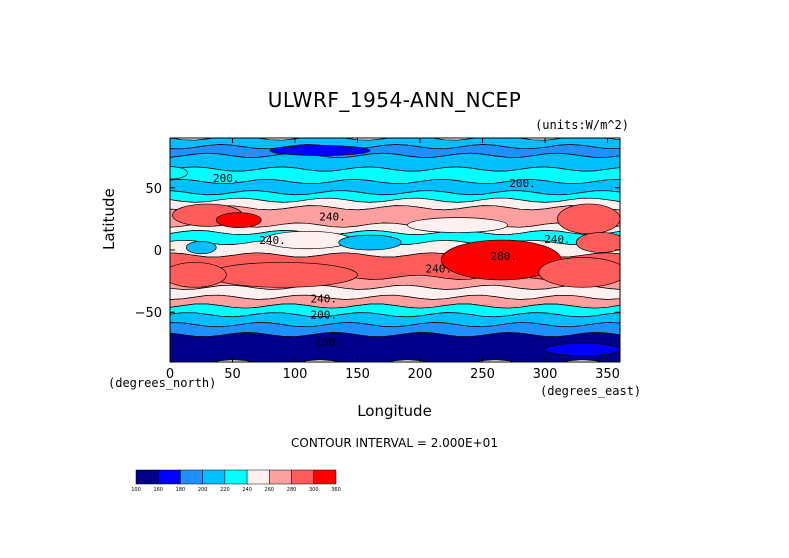 This screenshot has height=558, width=789. What do you see at coordinates (181, 490) in the screenshot?
I see `colorbar-tick-label: 180` at bounding box center [181, 490].